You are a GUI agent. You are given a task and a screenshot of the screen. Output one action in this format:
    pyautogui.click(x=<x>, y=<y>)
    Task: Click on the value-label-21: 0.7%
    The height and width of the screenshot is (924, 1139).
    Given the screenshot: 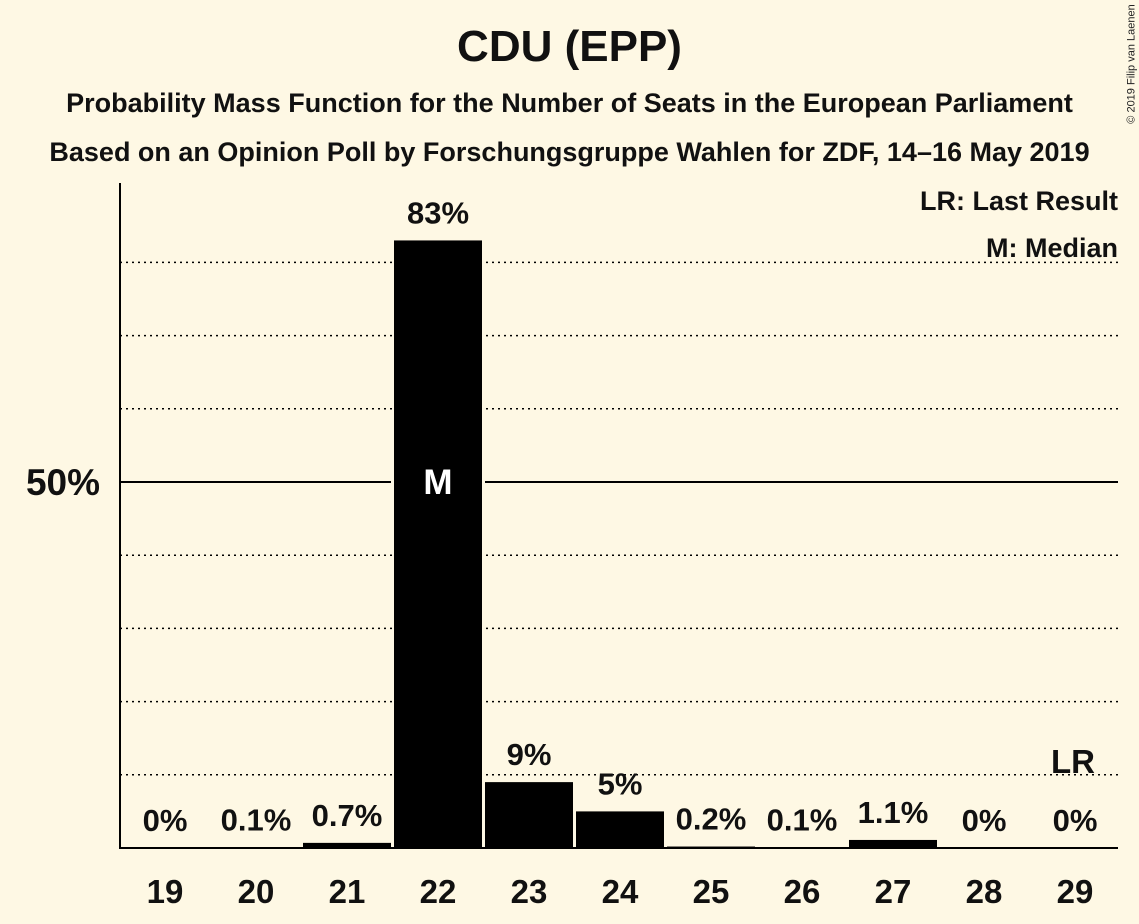 What is the action you would take?
    pyautogui.click(x=347, y=815)
    